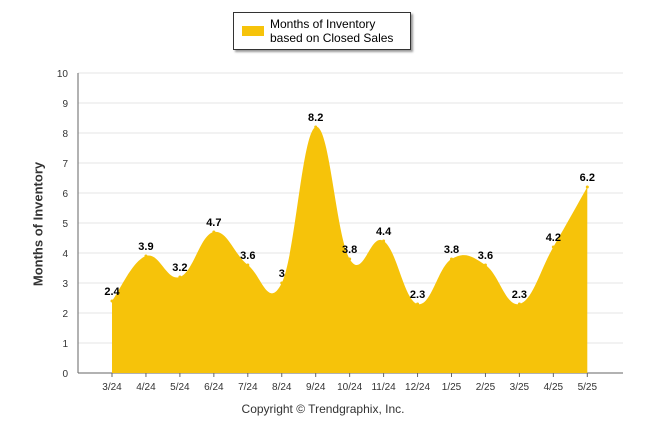  Describe the element at coordinates (323, 409) in the screenshot. I see `copyright-text: Copyright © Trendgraphix, Inc.` at that location.